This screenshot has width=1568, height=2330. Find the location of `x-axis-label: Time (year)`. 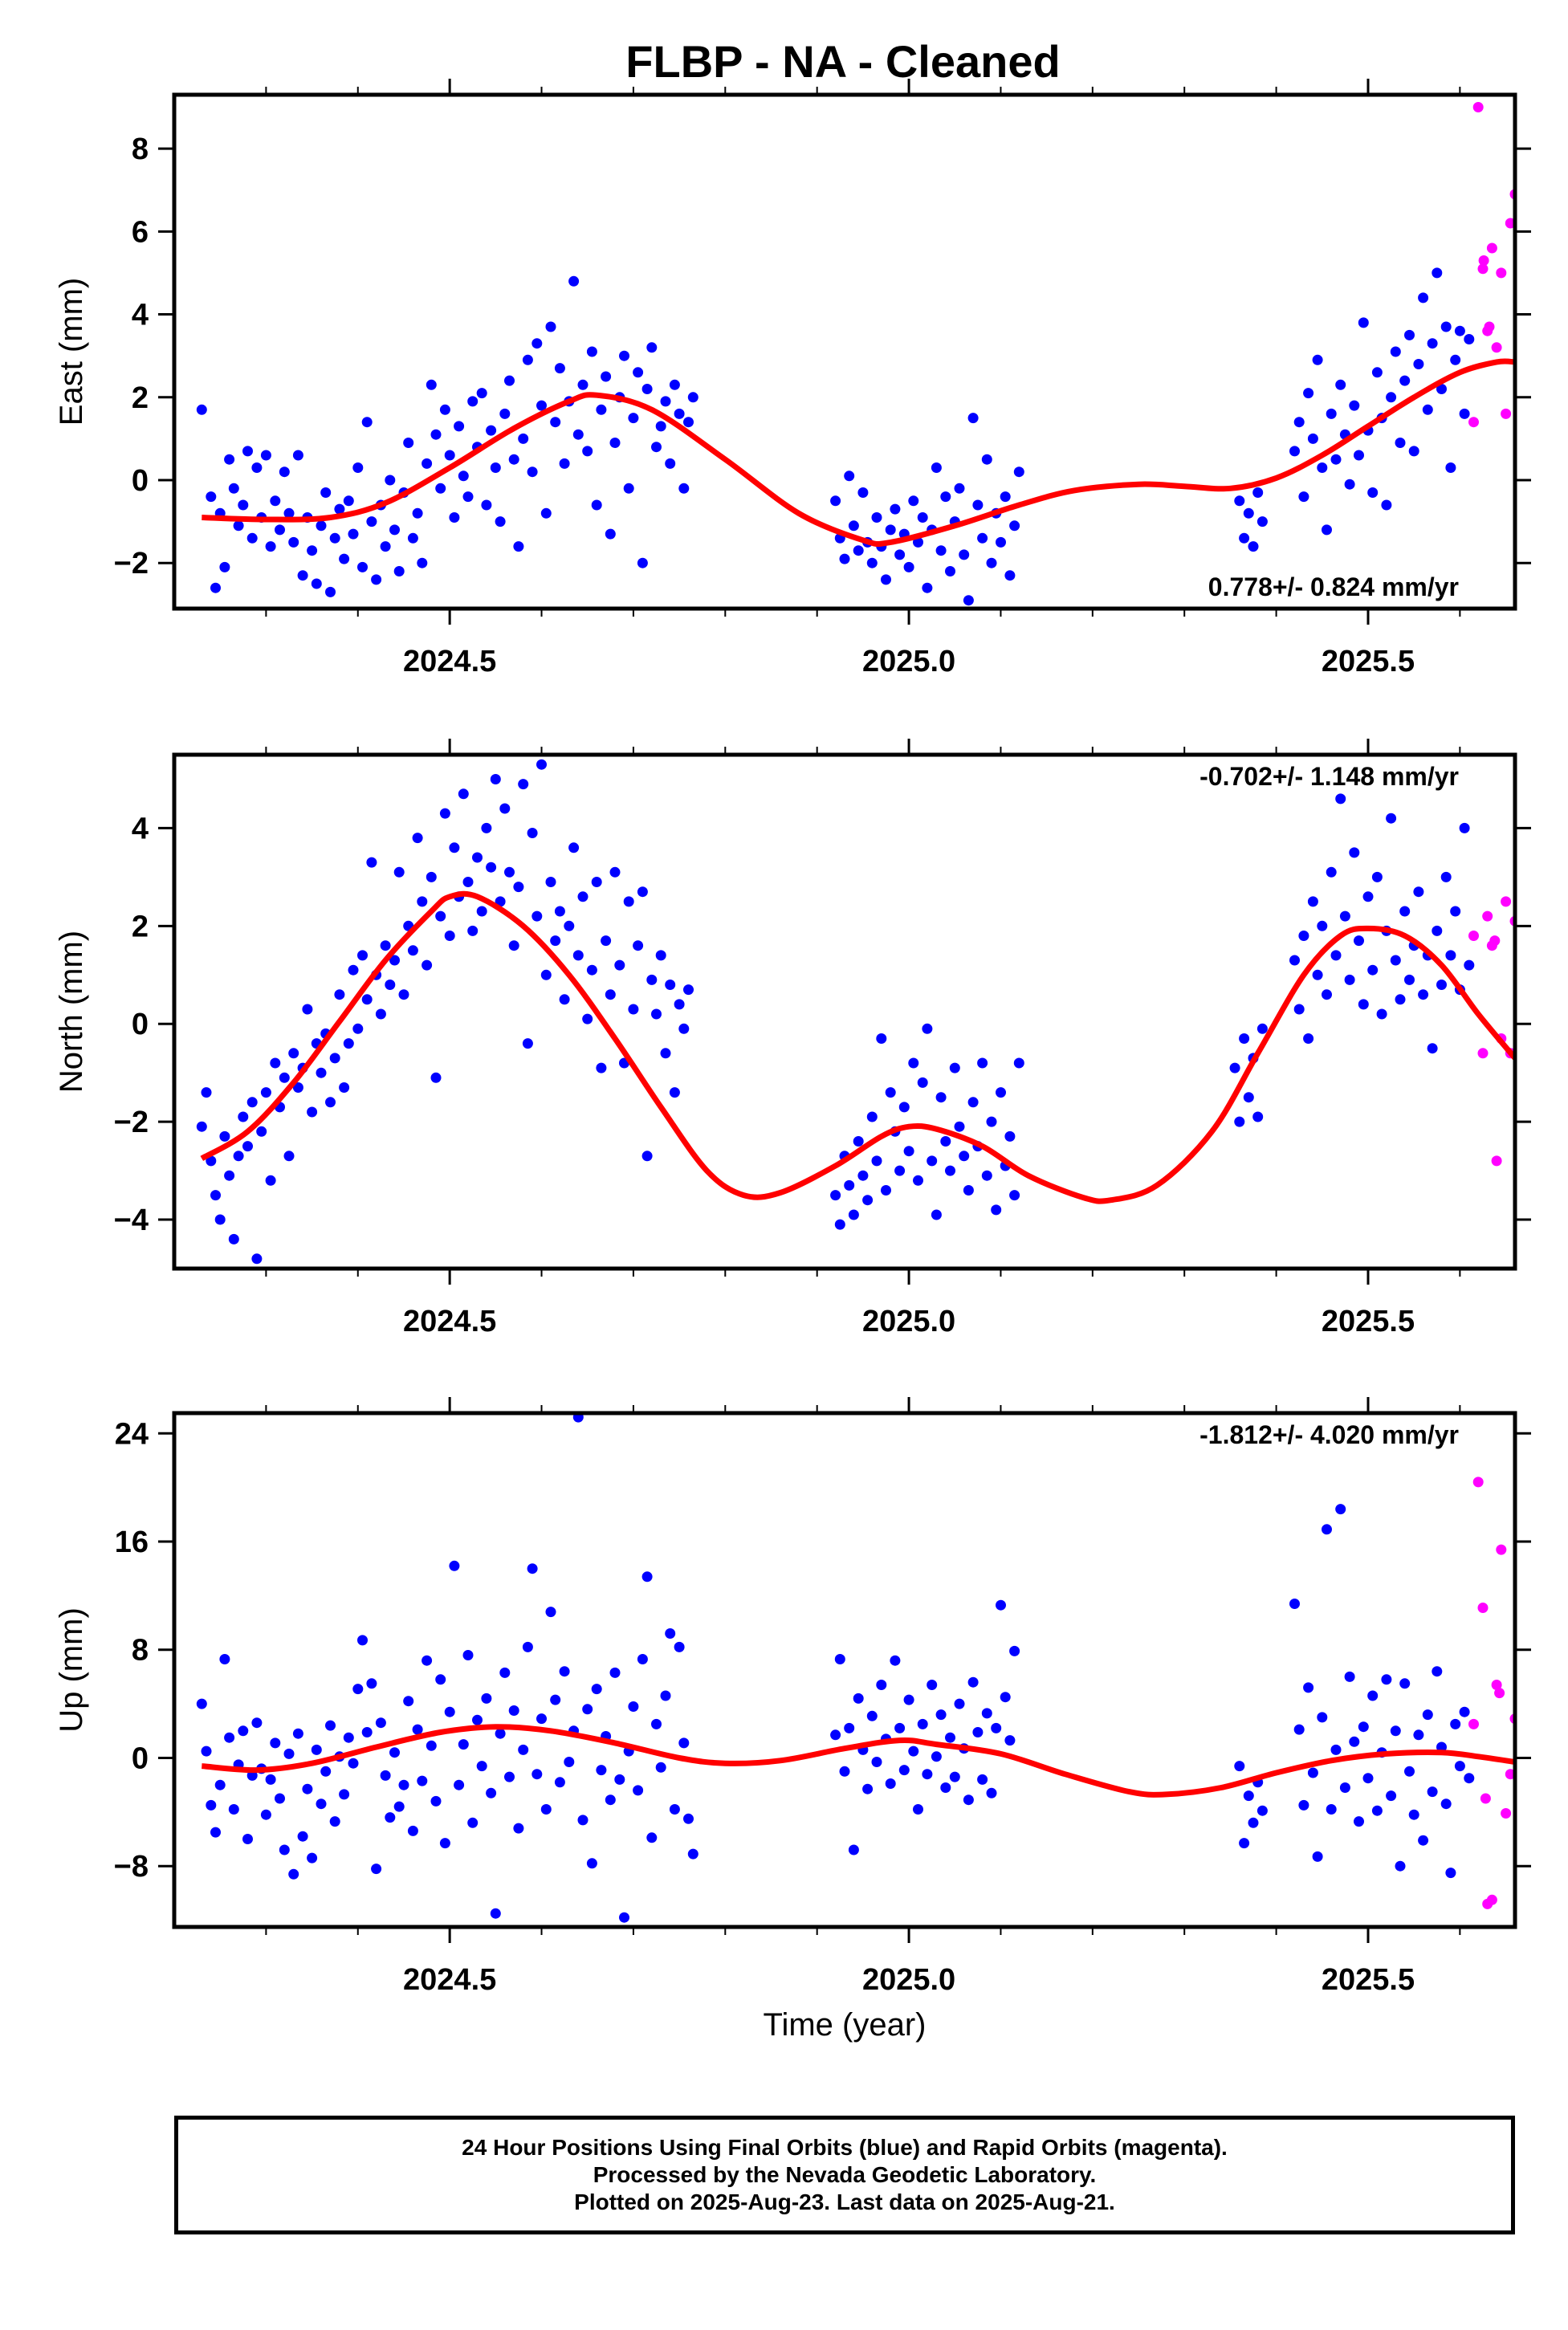

x-axis-label: Time (year) is located at coordinates (845, 2025).